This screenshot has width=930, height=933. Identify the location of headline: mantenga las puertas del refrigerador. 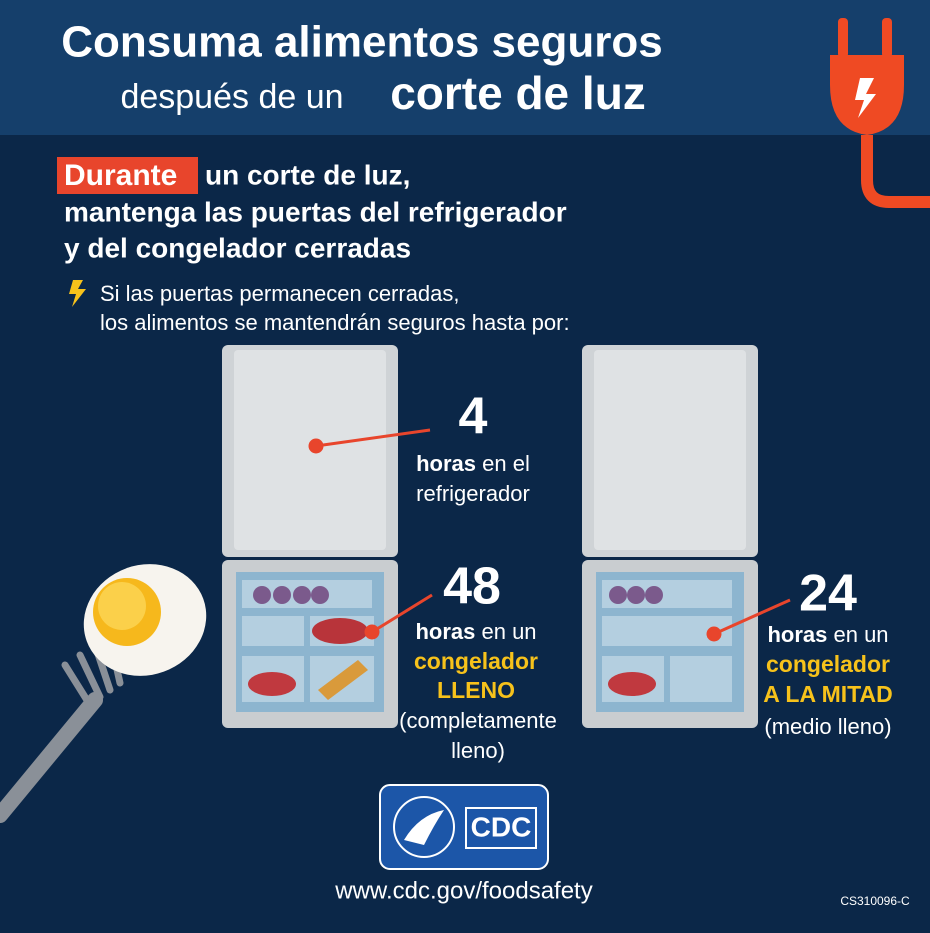
(315, 211).